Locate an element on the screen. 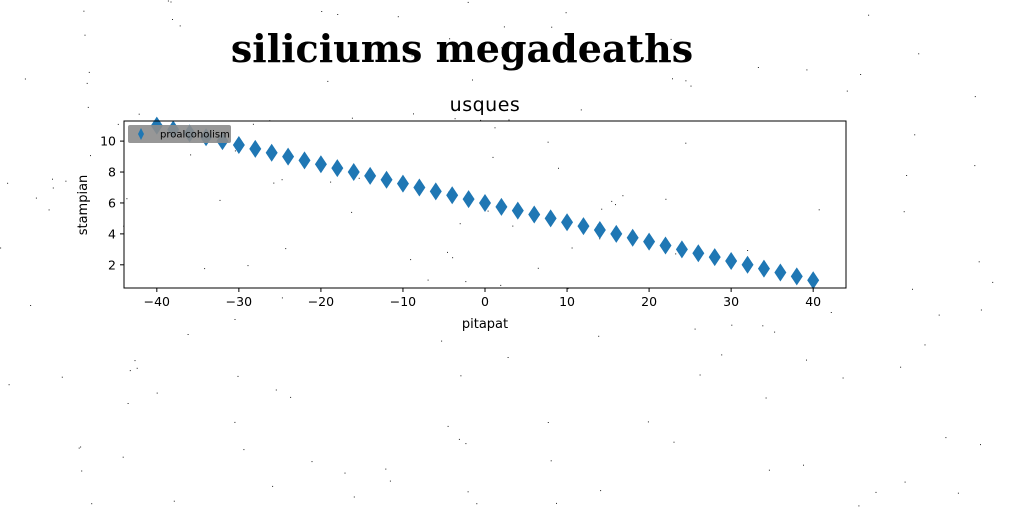 Image resolution: width=1024 pixels, height=512 pixels. y-tick-label: 4 is located at coordinates (112, 233).